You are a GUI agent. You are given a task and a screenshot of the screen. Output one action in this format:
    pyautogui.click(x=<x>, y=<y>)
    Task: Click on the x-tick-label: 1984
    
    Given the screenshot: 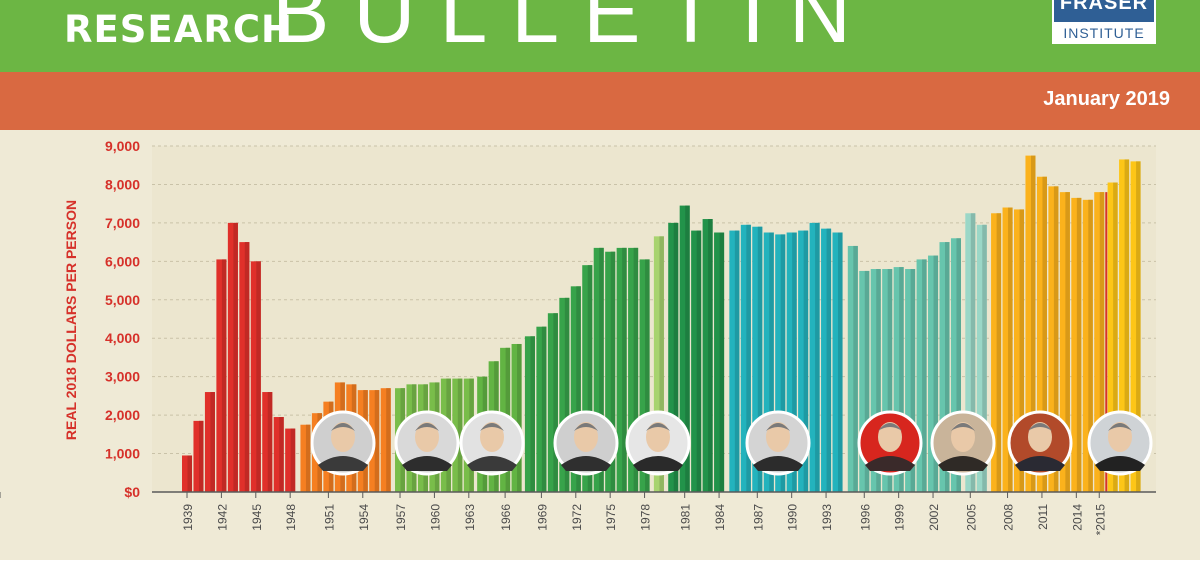 What is the action you would take?
    pyautogui.click(x=720, y=517)
    